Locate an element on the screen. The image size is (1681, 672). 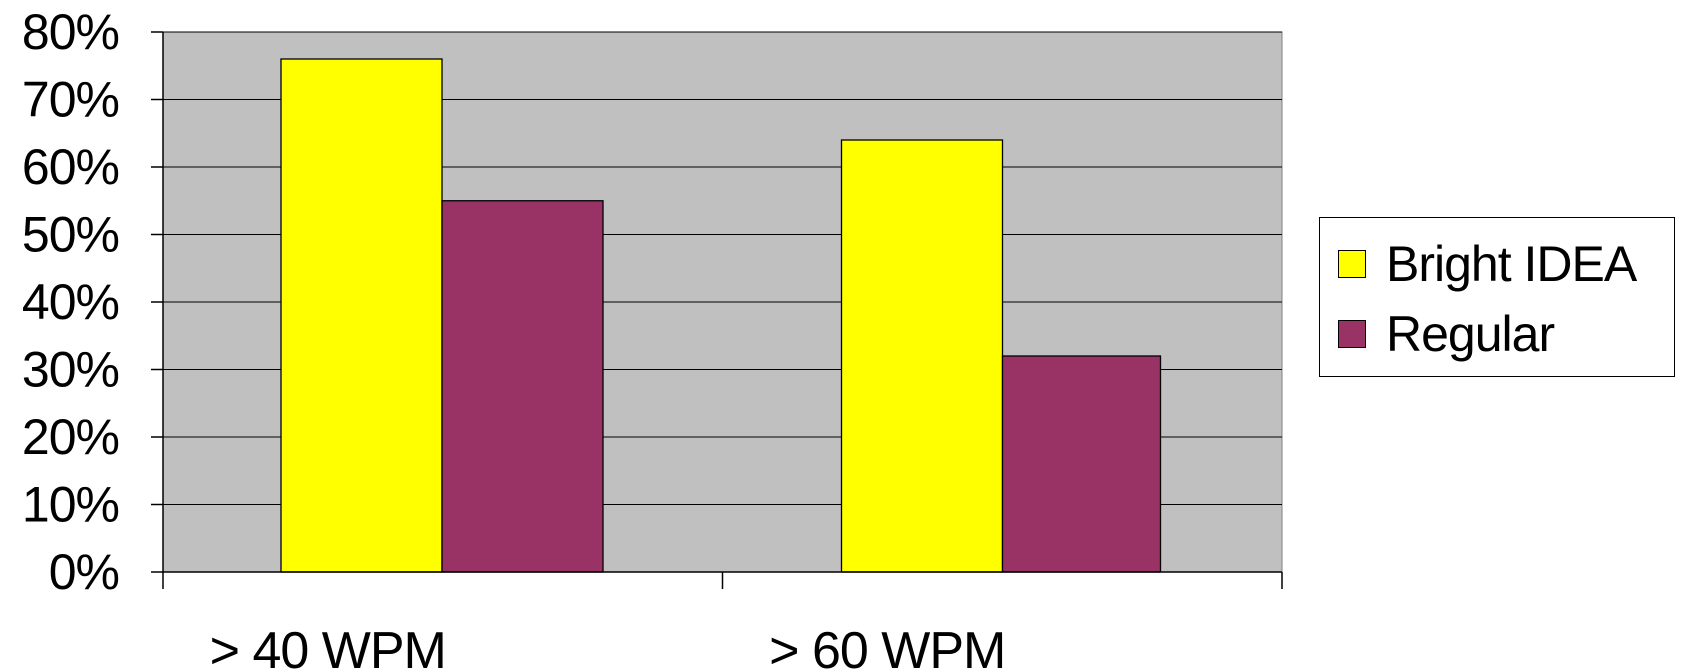
y-axis-tick-labels: 0% 10% 20% 30% 40% 50% 60% 70% 80% is located at coordinates (71, 302).